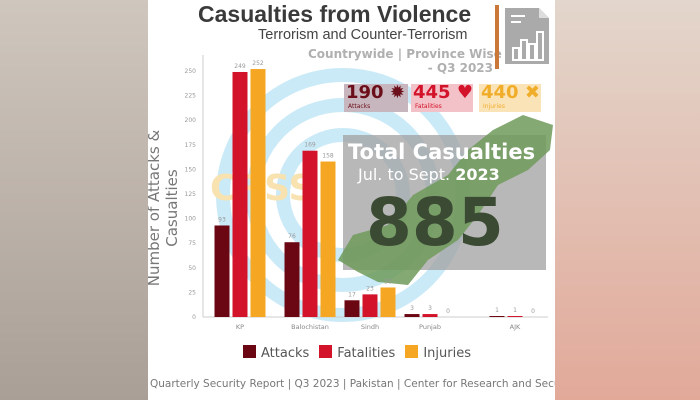 Image resolution: width=700 pixels, height=400 pixels. What do you see at coordinates (370, 288) in the screenshot?
I see `data-label: 23` at bounding box center [370, 288].